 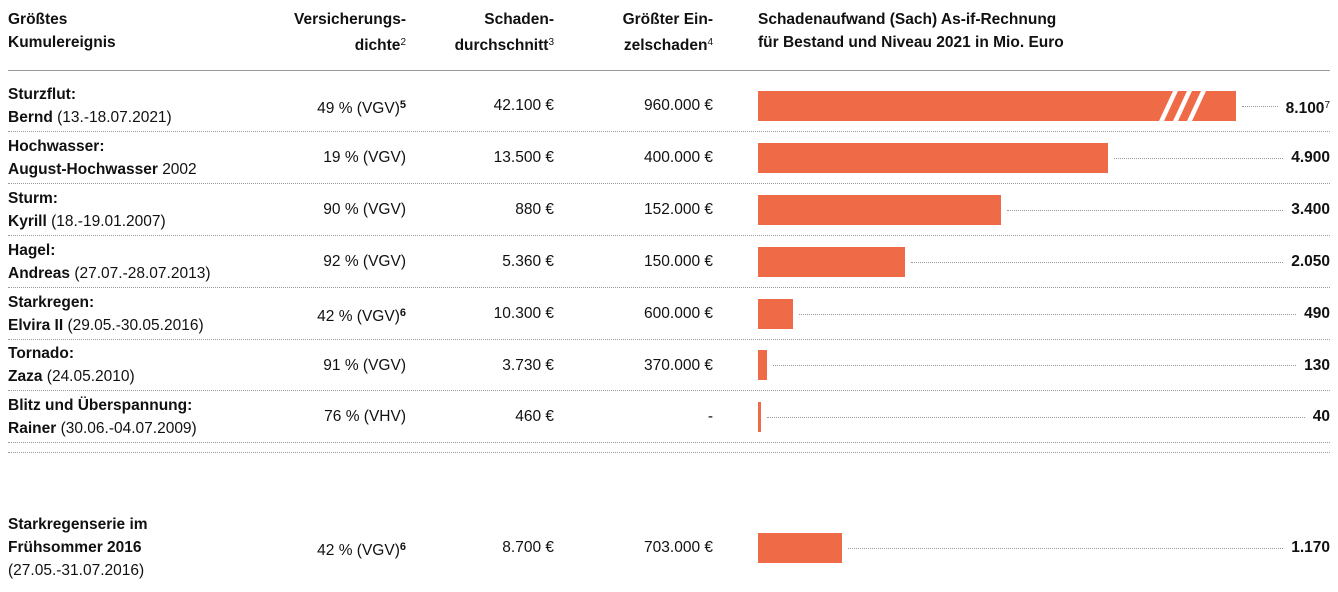 I want to click on event-cell: Hochwasser: August-Hochwasser 2002, so click(x=138, y=158).